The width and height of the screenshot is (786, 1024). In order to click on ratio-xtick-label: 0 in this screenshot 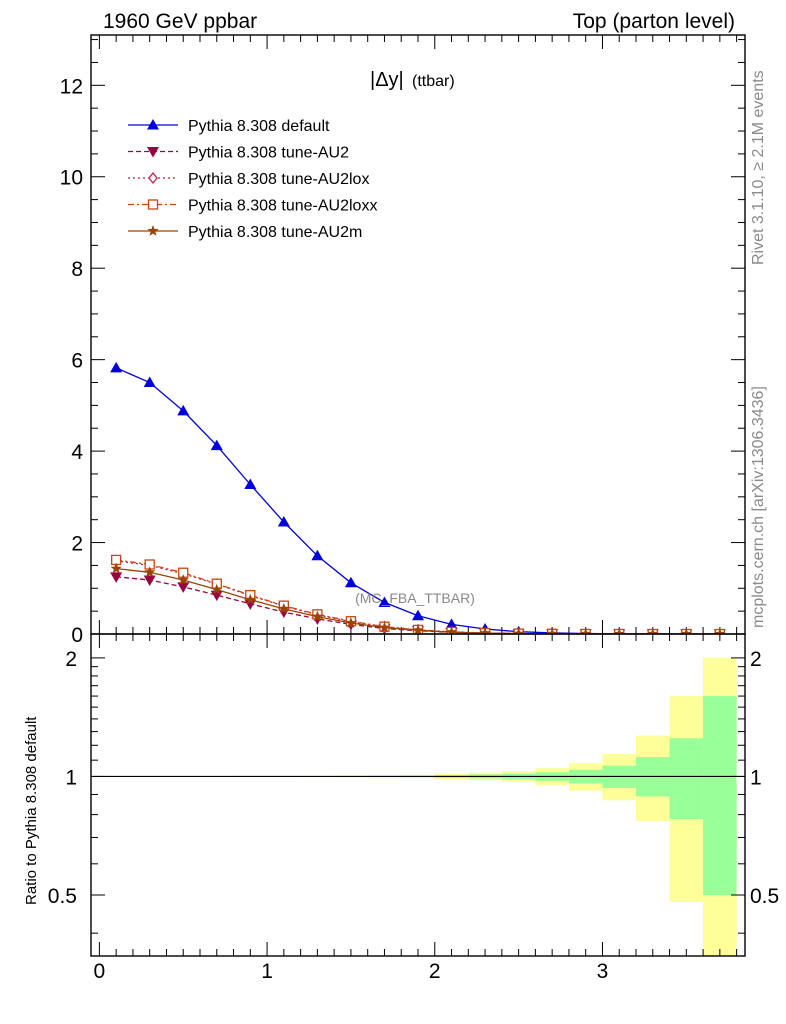, I will do `click(100, 971)`.